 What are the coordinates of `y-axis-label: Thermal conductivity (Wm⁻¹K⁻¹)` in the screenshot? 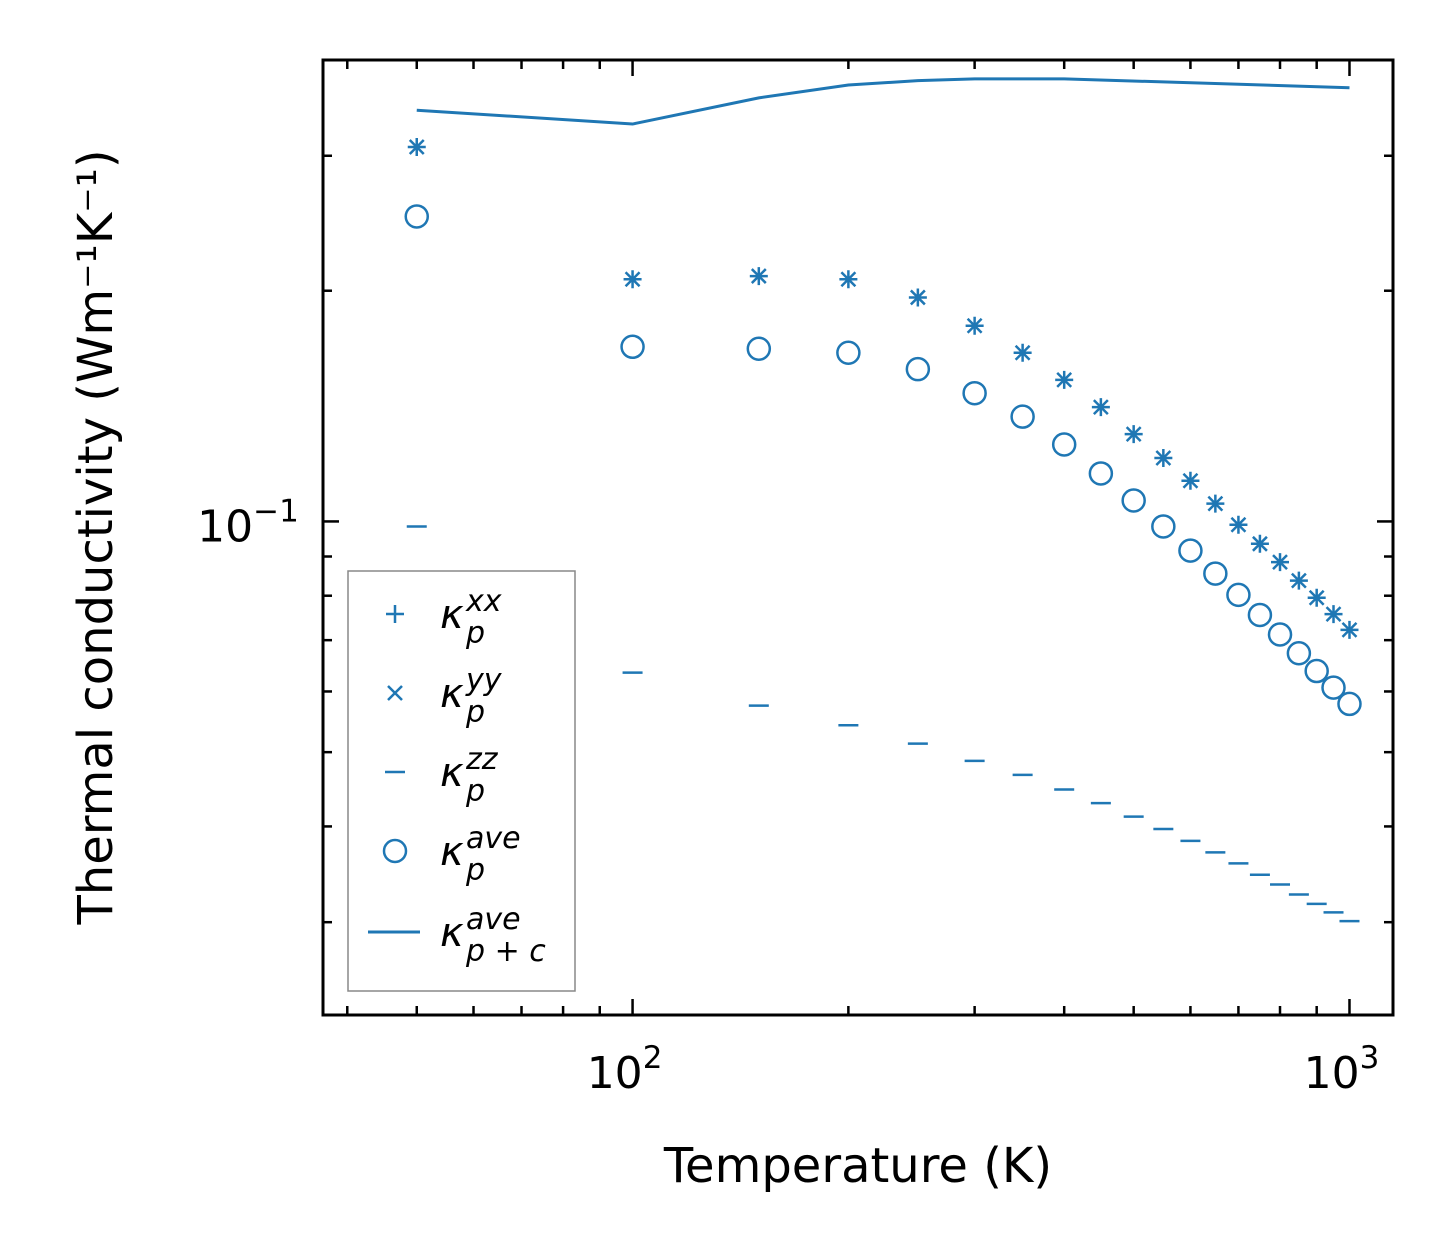 It's located at (96, 537).